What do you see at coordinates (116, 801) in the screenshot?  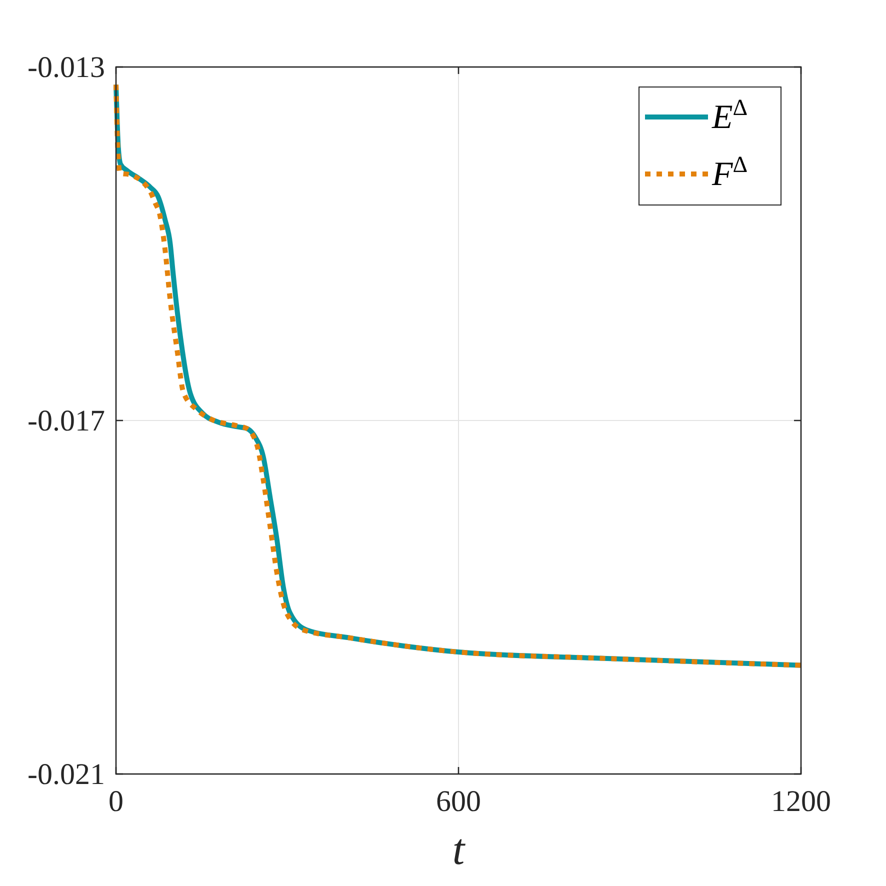 I see `x-tick-label: 0` at bounding box center [116, 801].